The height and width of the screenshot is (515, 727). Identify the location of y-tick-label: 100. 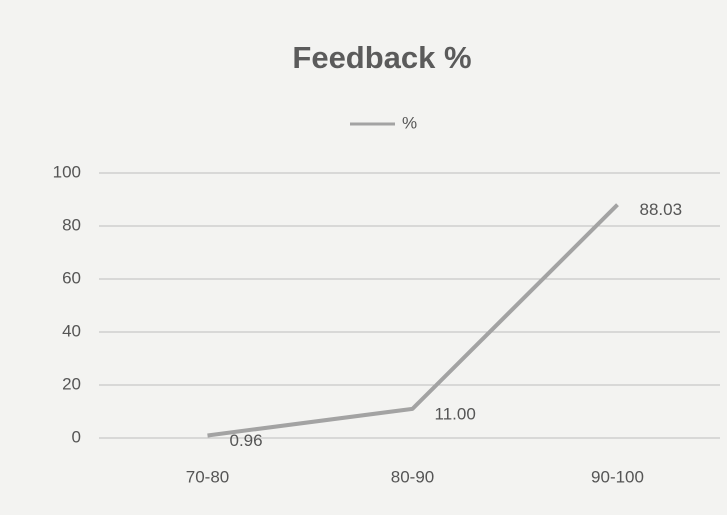
(67, 171).